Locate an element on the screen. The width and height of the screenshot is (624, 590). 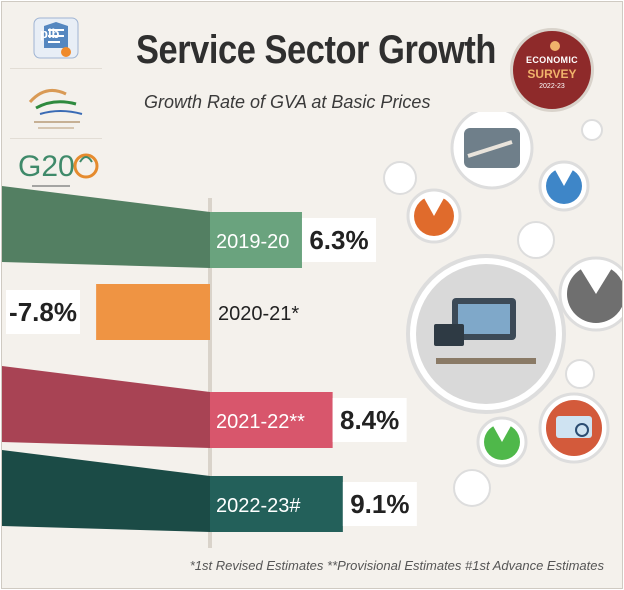
category-label-0: 2019-20 is located at coordinates (252, 242).